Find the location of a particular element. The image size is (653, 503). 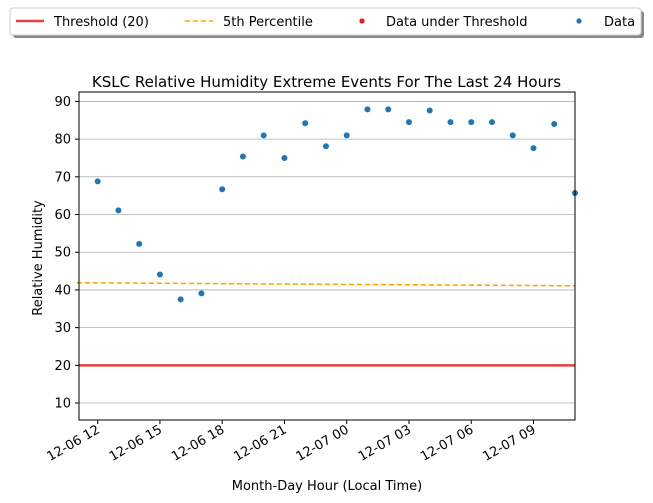

x-axis-label: Month-Day Hour (Local Time) is located at coordinates (327, 486).